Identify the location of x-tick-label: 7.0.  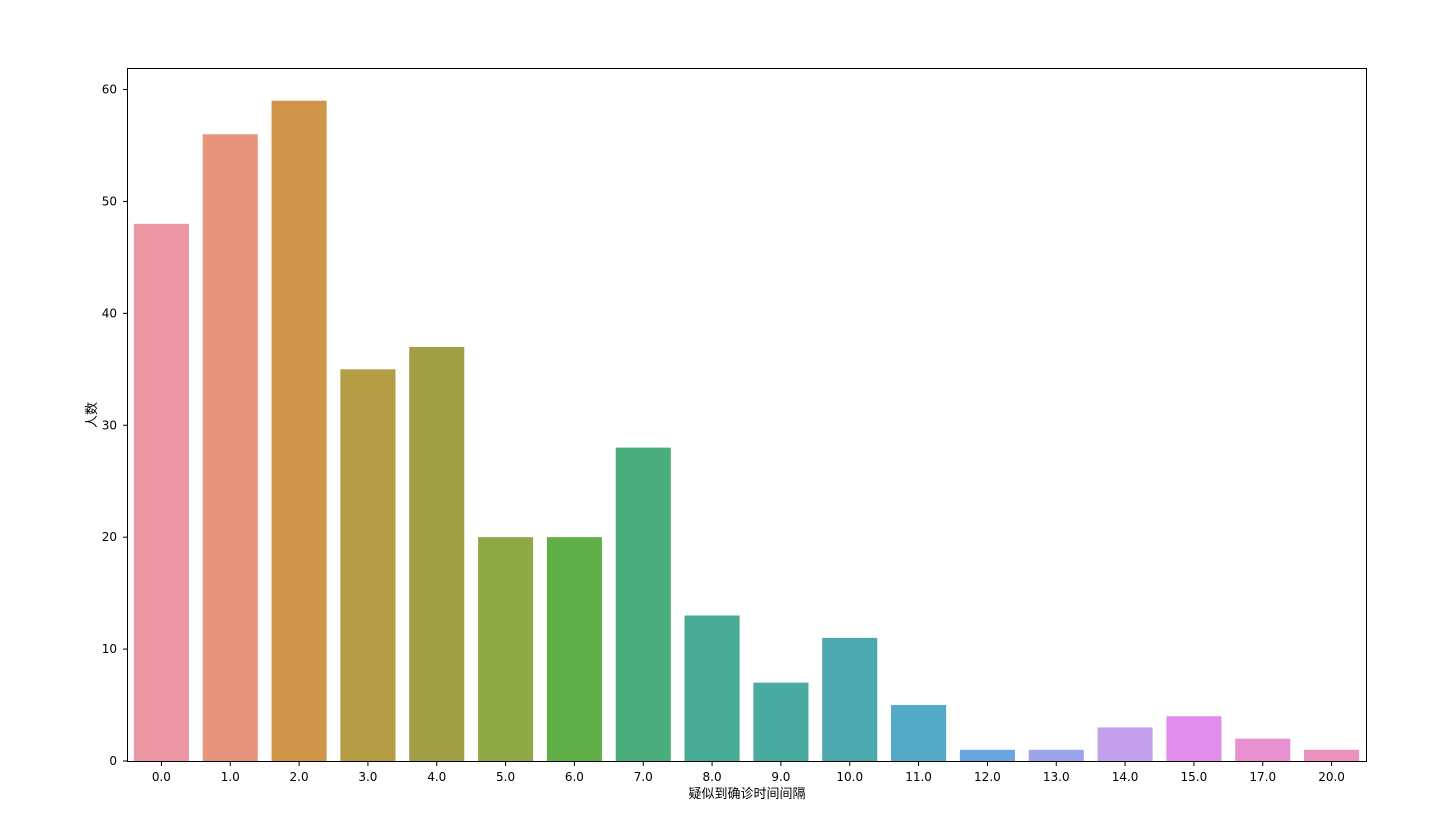
(643, 777).